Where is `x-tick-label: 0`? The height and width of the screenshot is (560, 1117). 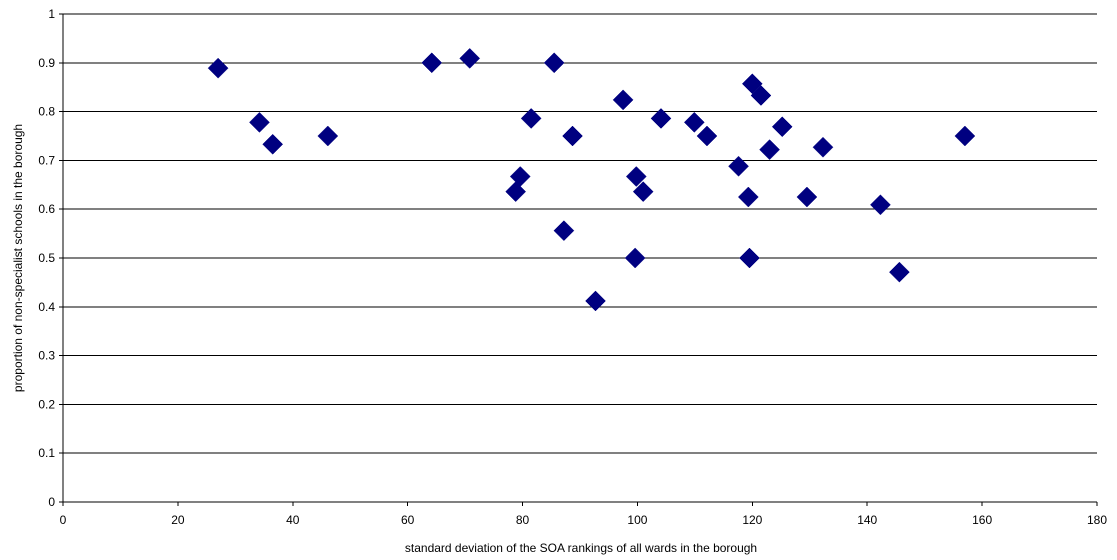 x-tick-label: 0 is located at coordinates (63, 520).